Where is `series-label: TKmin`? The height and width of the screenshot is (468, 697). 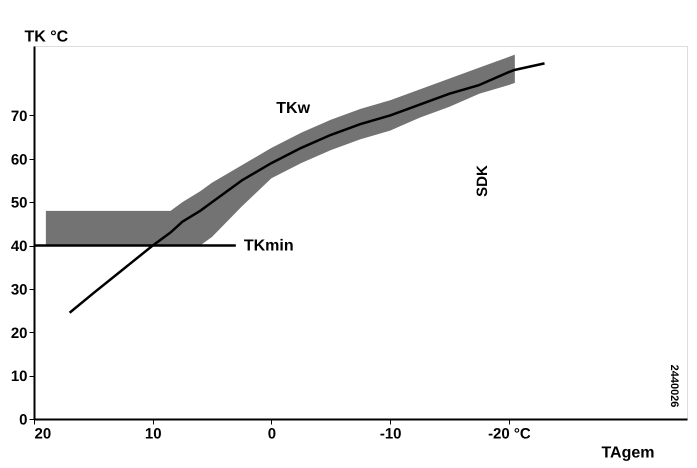
series-label: TKmin is located at coordinates (269, 246).